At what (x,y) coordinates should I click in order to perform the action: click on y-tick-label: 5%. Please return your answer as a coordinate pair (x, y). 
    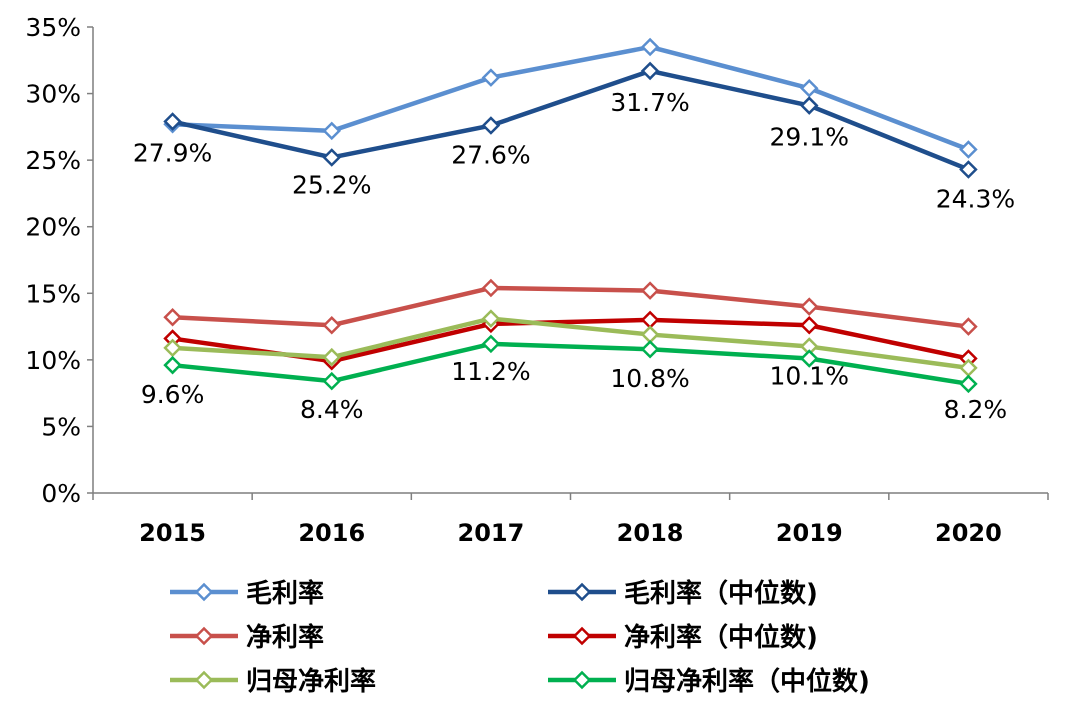
    Looking at the image, I should click on (61, 426).